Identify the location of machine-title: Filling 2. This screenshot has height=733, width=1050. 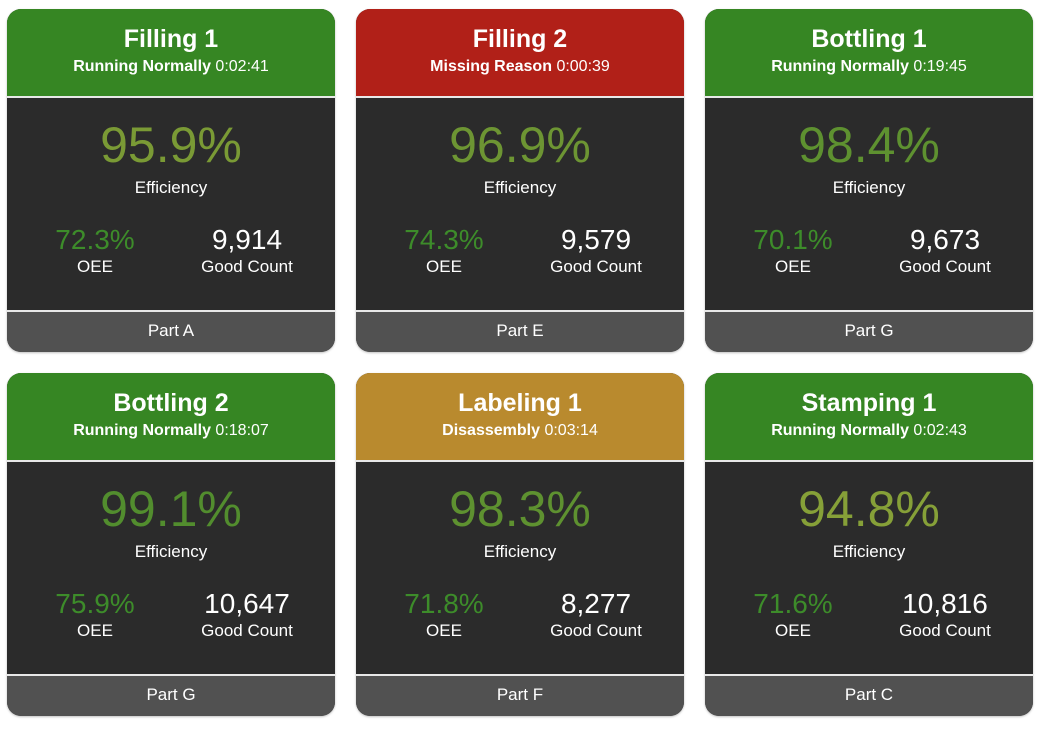
(520, 39).